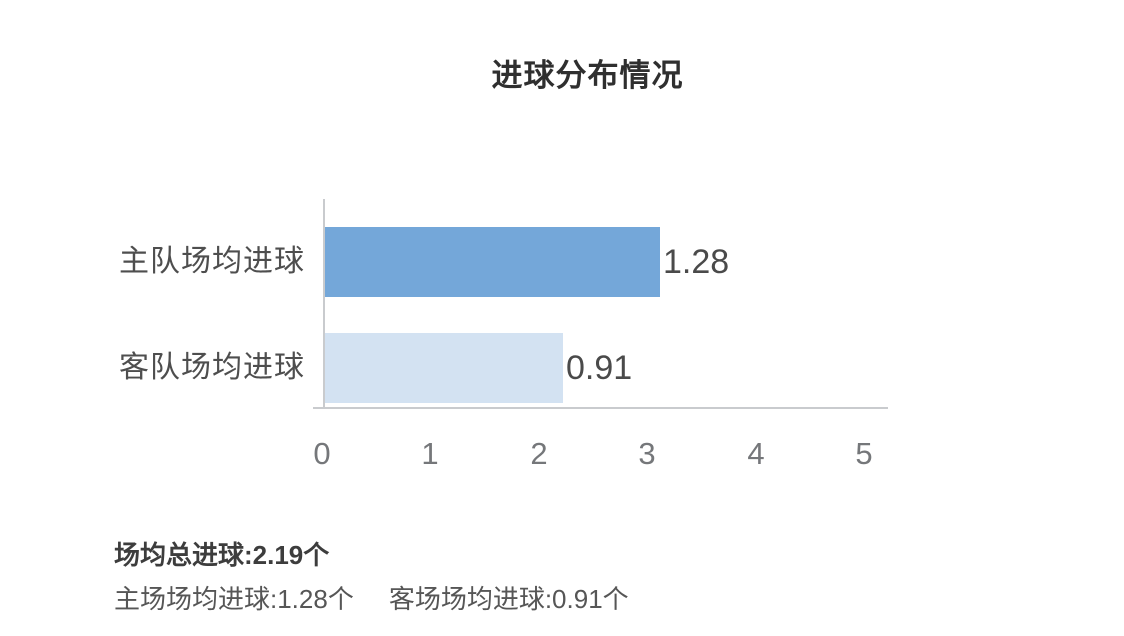 Image resolution: width=1124 pixels, height=636 pixels. What do you see at coordinates (539, 453) in the screenshot?
I see `x-tick-label-2: 2` at bounding box center [539, 453].